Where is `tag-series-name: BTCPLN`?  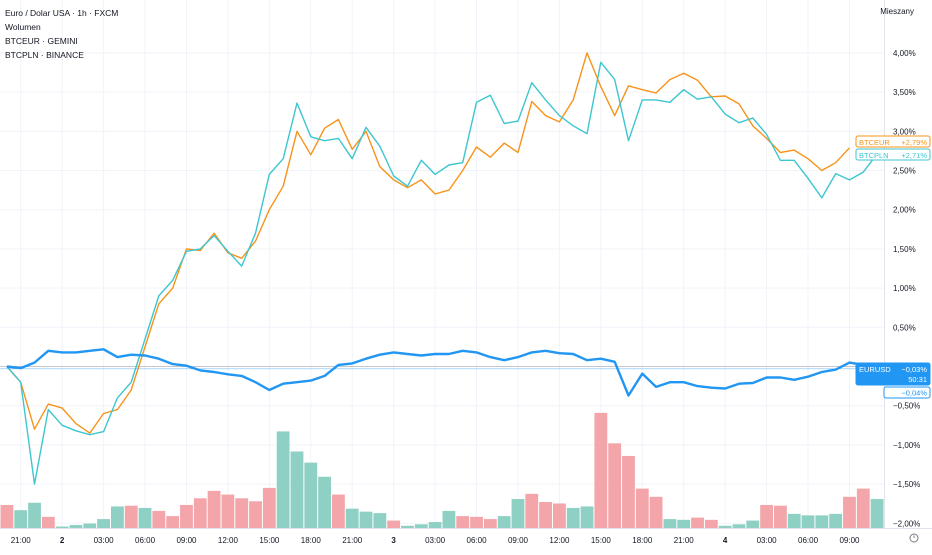
tag-series-name: BTCPLN is located at coordinates (874, 155).